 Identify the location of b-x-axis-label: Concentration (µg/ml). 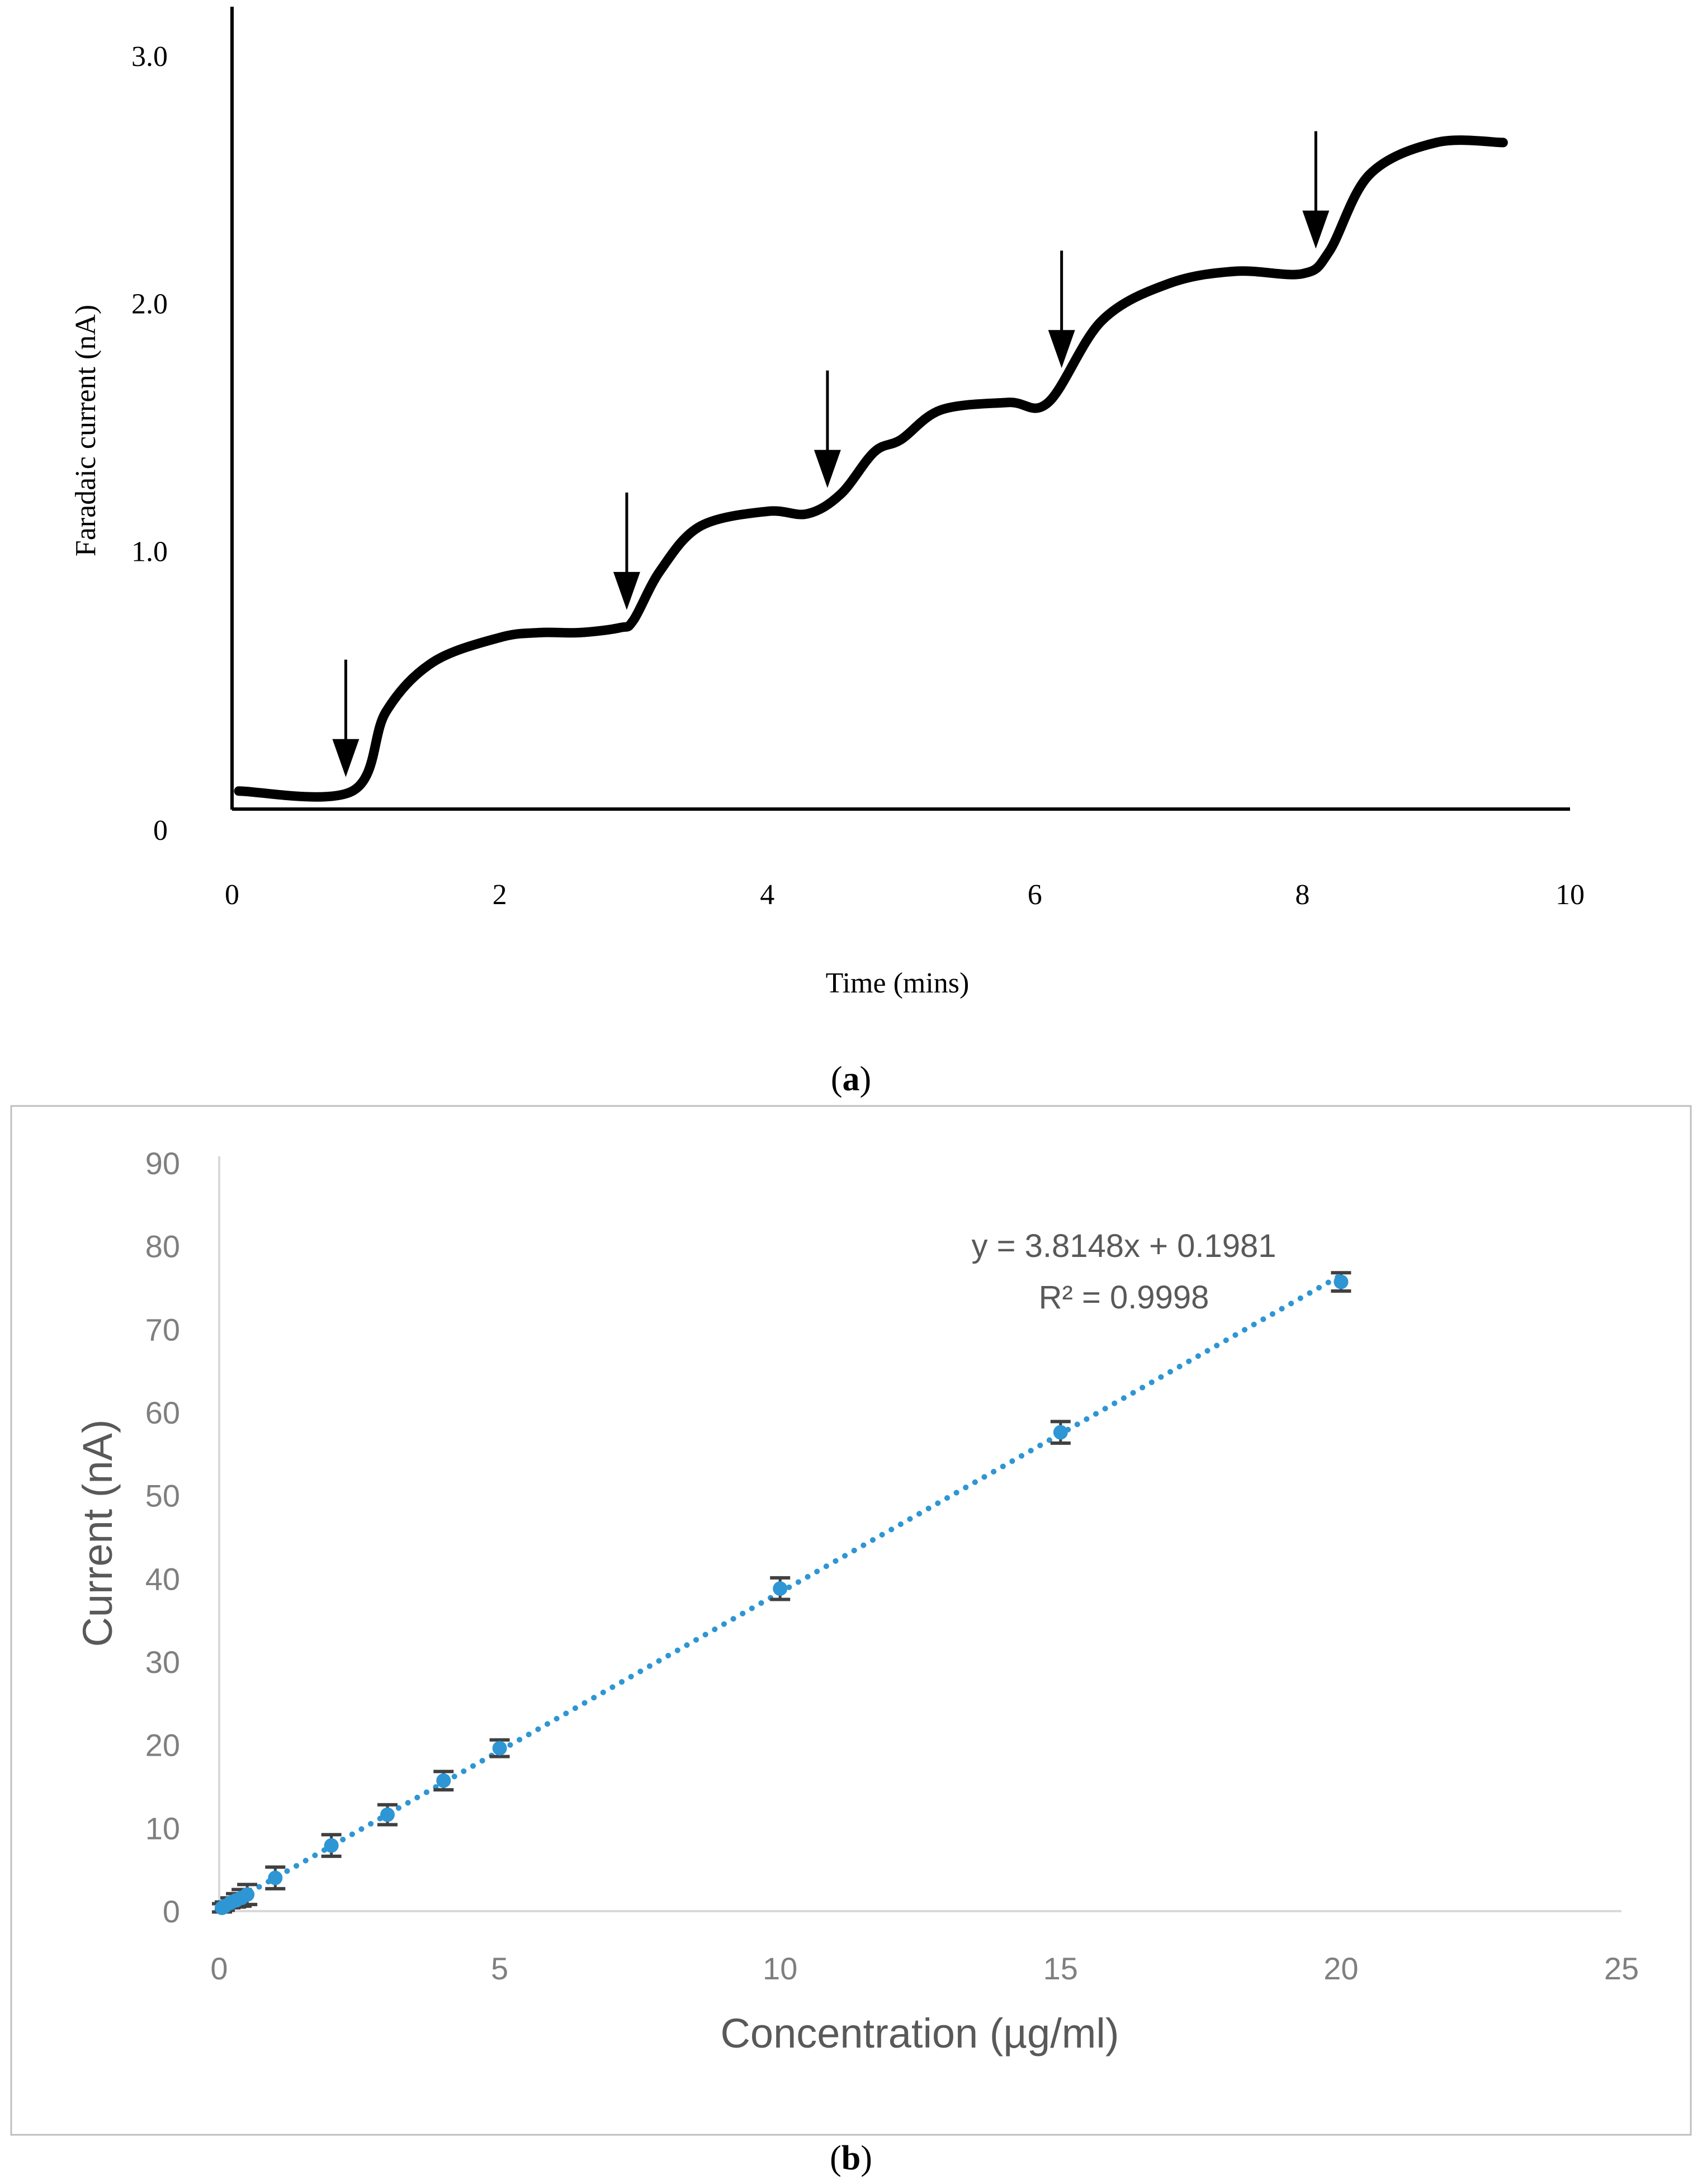
(919, 2033).